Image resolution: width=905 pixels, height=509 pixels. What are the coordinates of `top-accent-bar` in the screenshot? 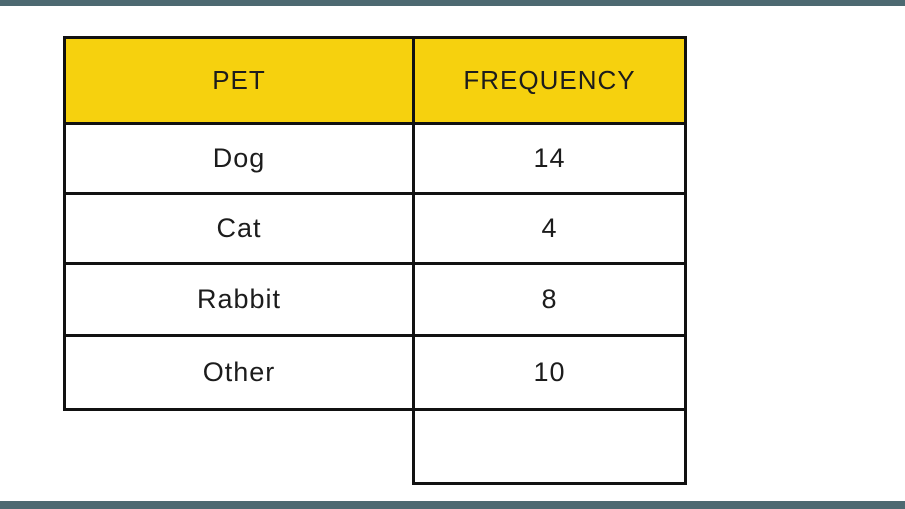 It's located at (452, 3).